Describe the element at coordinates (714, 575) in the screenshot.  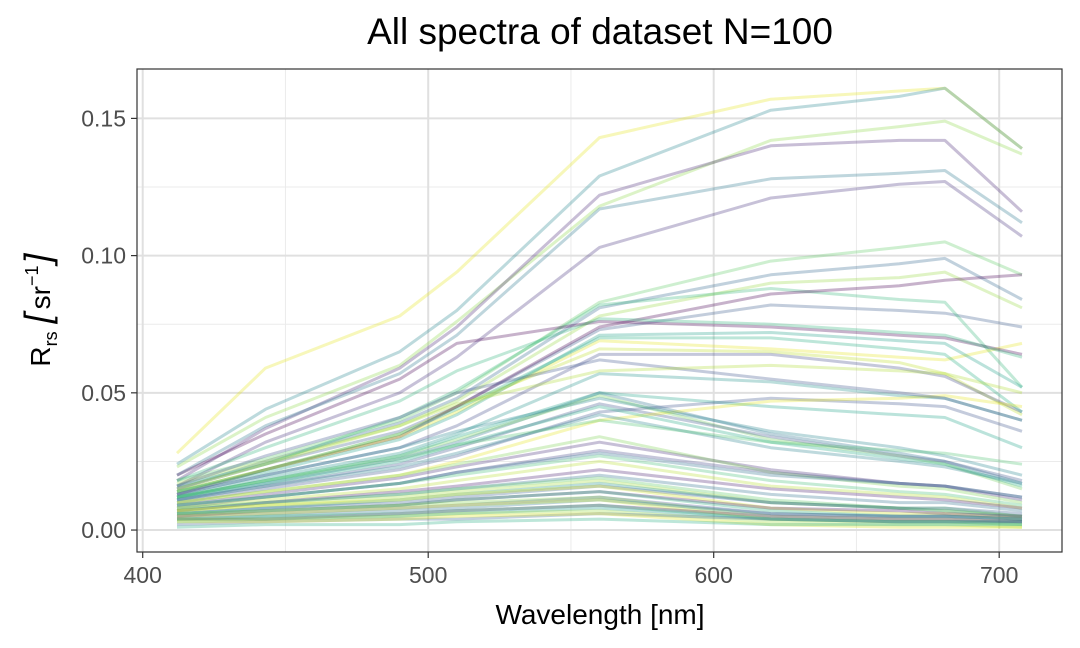
I see `x-tick-label: 600` at that location.